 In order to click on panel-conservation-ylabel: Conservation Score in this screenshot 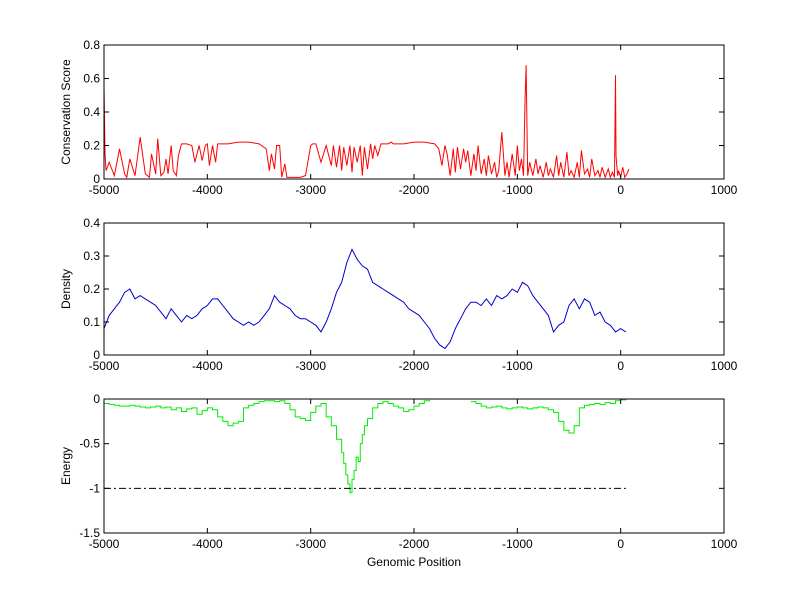, I will do `click(66, 112)`.